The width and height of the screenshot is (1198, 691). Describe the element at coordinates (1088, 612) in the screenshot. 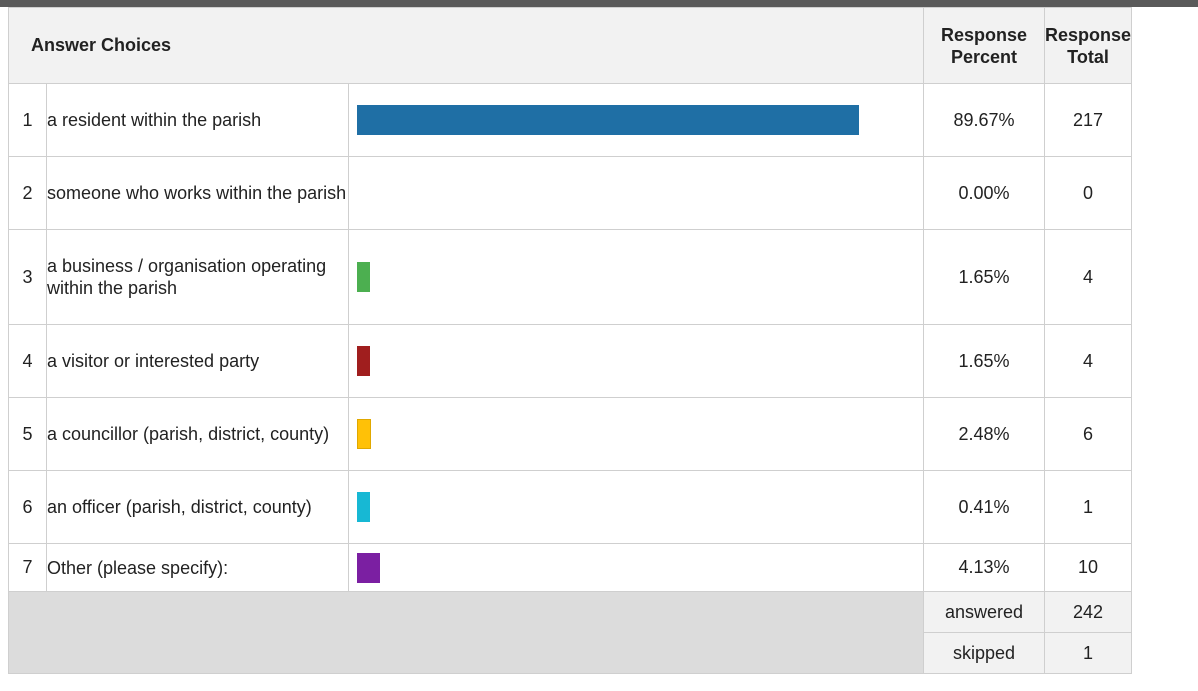

I see `answered-value: 242` at that location.